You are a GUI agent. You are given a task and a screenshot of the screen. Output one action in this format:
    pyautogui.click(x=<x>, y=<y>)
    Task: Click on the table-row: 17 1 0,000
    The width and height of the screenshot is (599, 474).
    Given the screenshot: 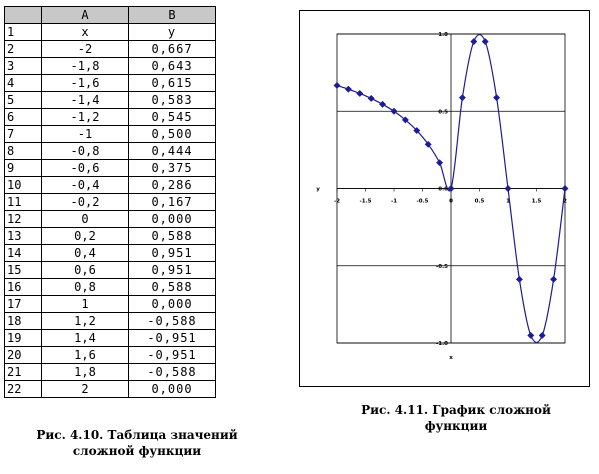 What is the action you would take?
    pyautogui.click(x=110, y=304)
    